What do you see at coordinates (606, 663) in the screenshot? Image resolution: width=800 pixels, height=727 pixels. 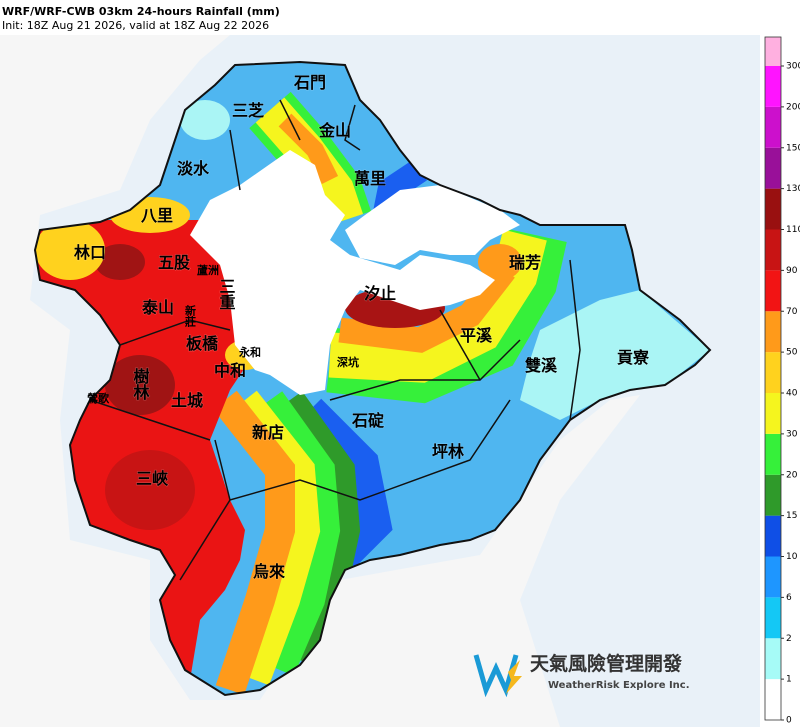 I see `logo-name: 天氣風險管理開發` at bounding box center [606, 663].